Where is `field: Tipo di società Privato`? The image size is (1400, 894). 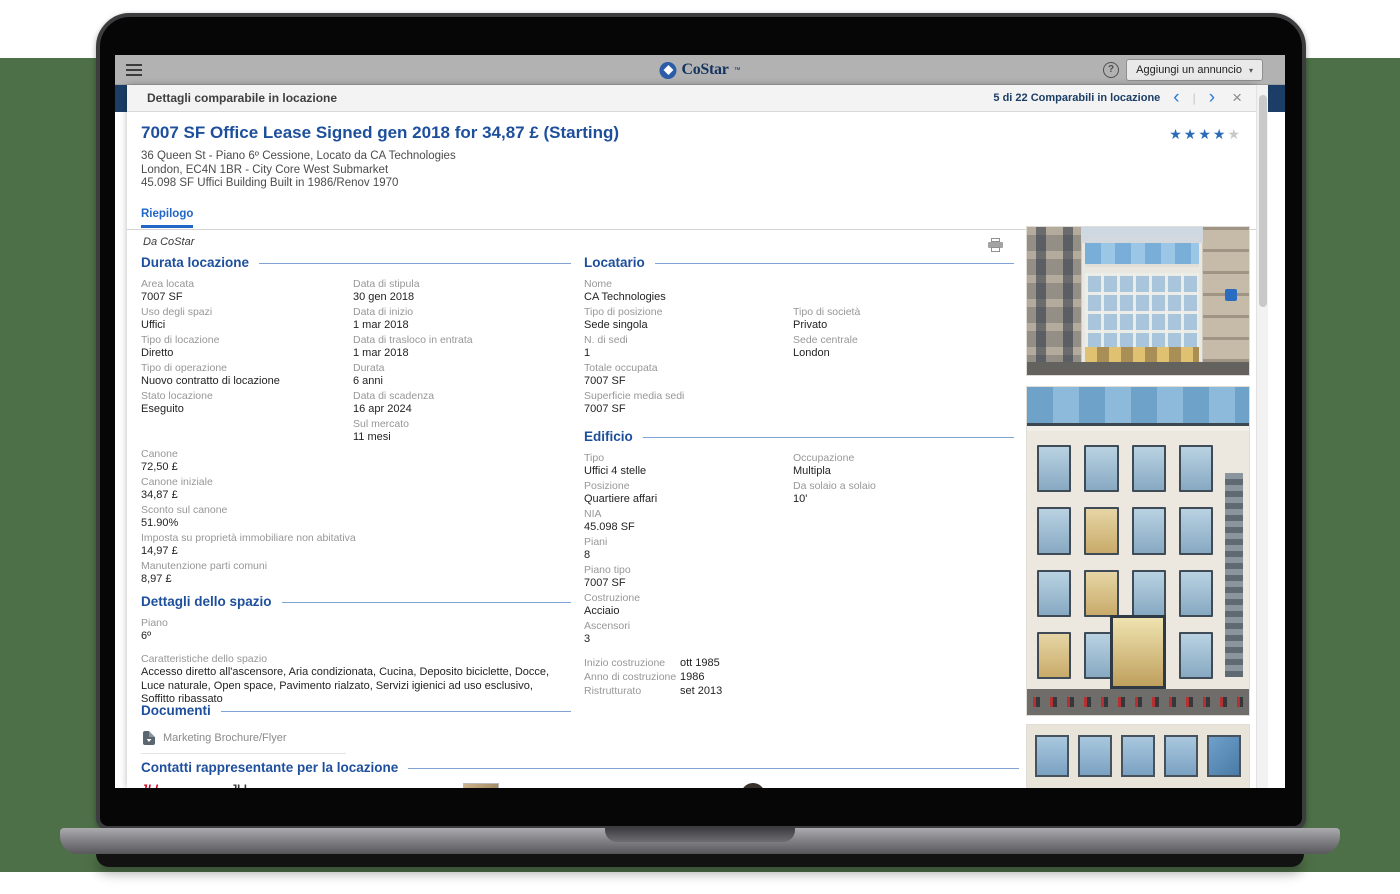
field: Tipo di società Privato is located at coordinates (903, 319).